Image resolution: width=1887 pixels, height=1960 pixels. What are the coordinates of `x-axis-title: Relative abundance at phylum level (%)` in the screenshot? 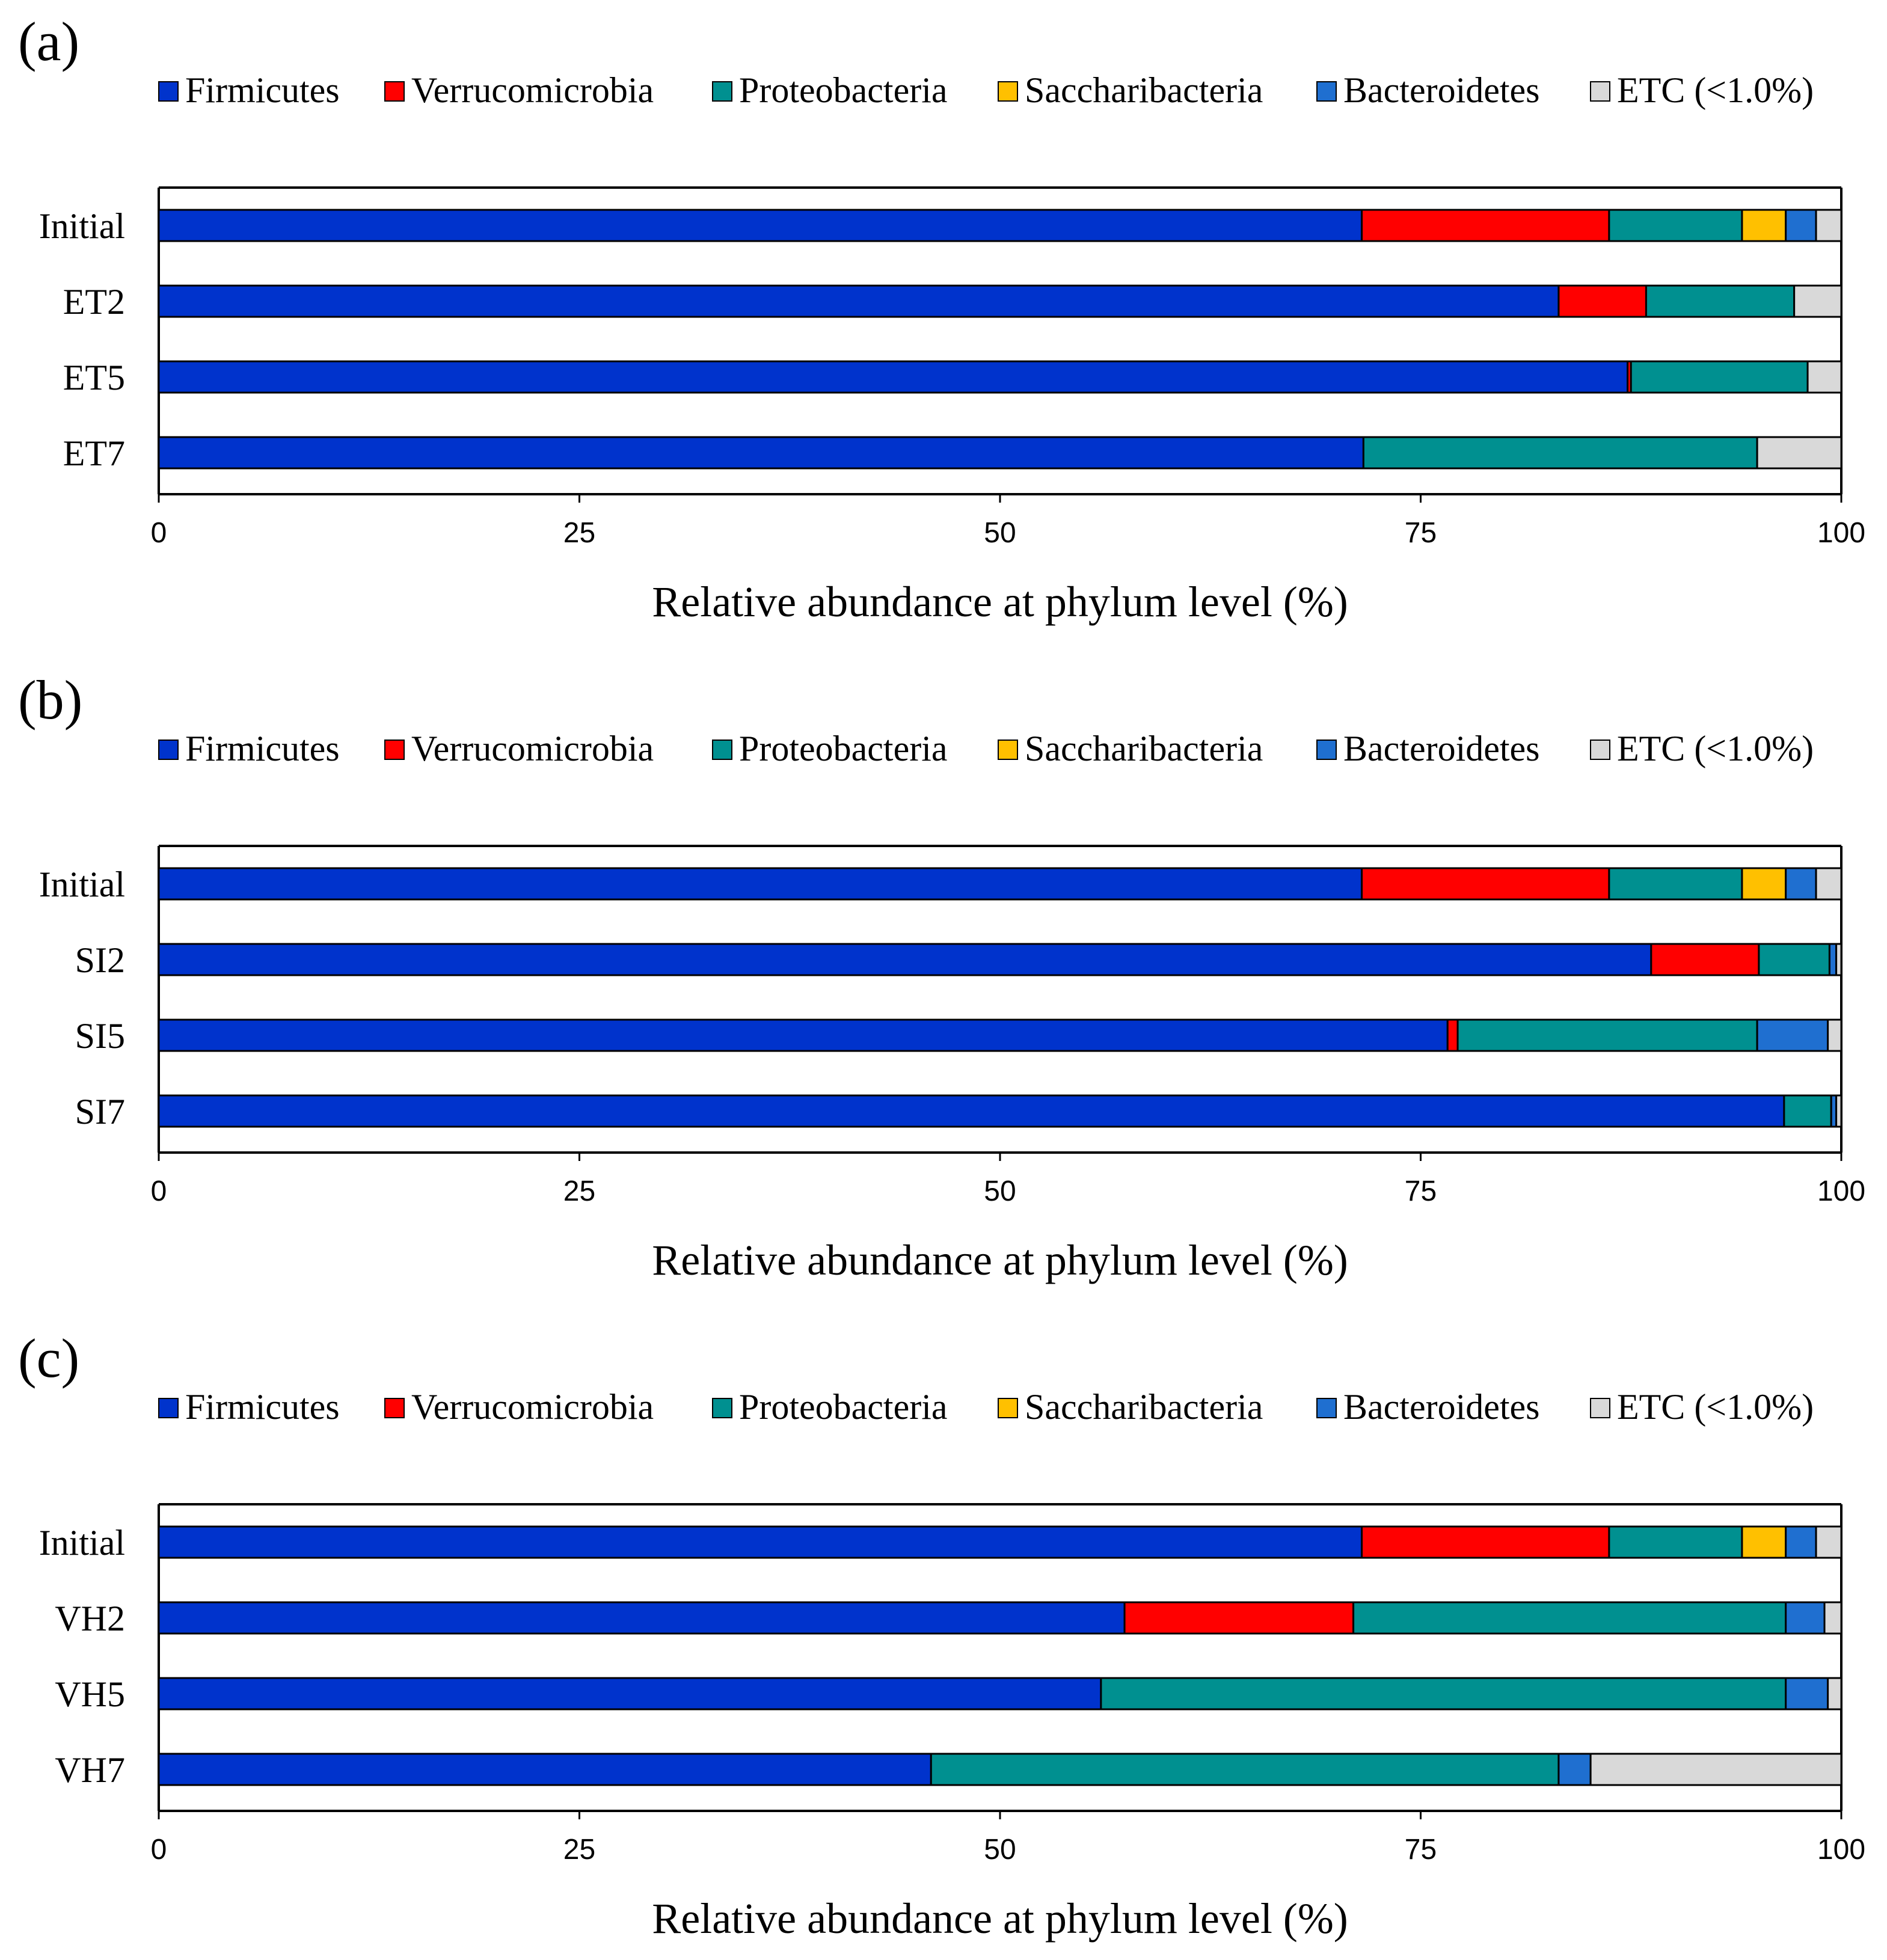 It's located at (1000, 602).